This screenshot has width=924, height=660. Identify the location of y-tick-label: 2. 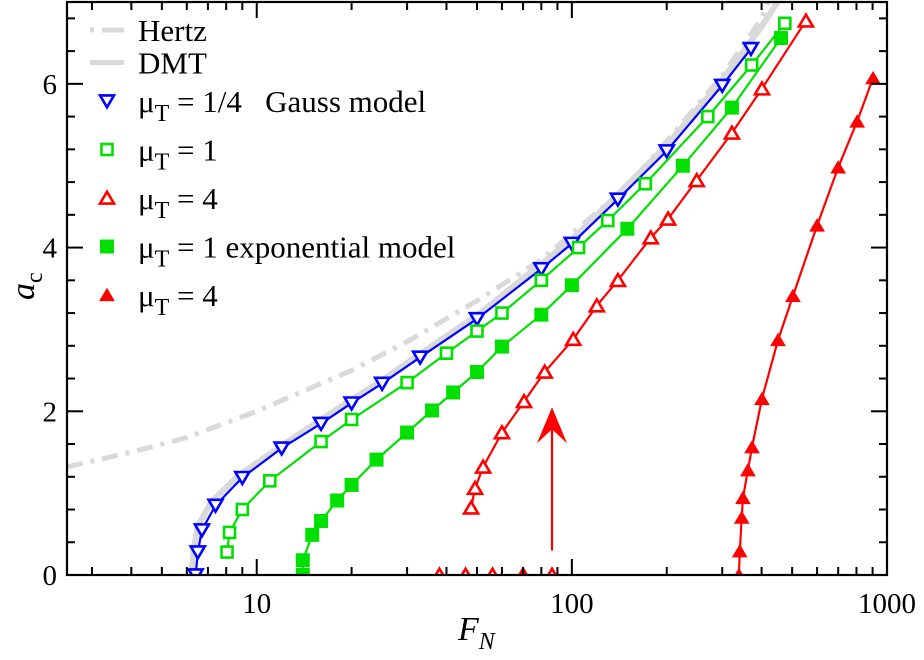
(50, 412).